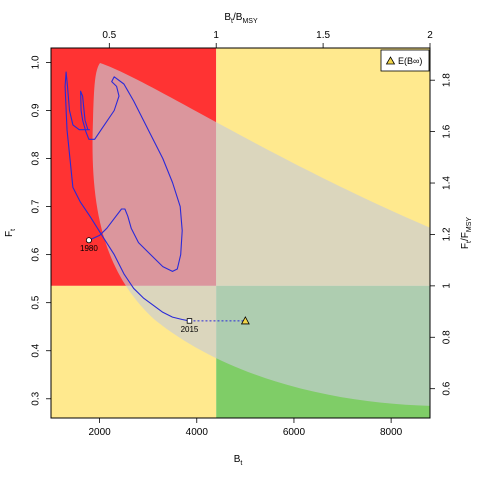 The image size is (480, 480). I want to click on legend-triangle-marker, so click(390, 60).